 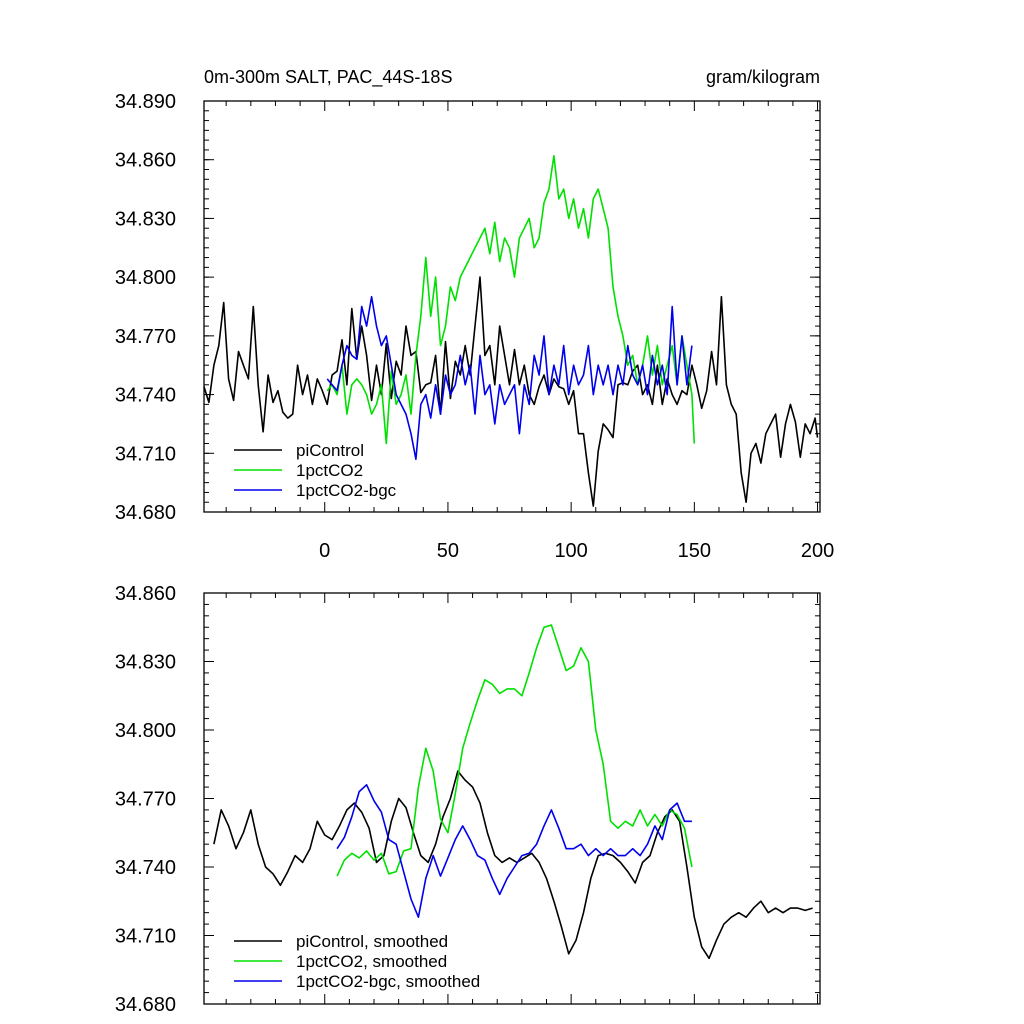 I want to click on legend-label: 1pctCO2-bgc, smoothed, so click(x=388, y=981).